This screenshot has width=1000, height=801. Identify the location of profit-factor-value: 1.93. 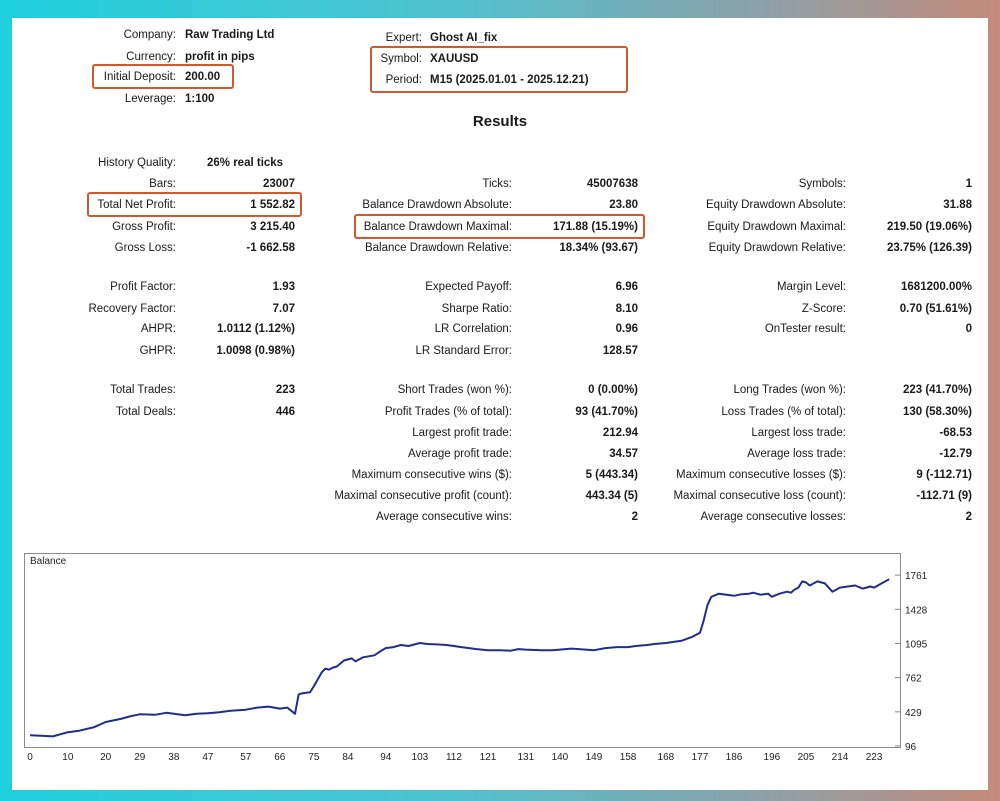
(283, 287).